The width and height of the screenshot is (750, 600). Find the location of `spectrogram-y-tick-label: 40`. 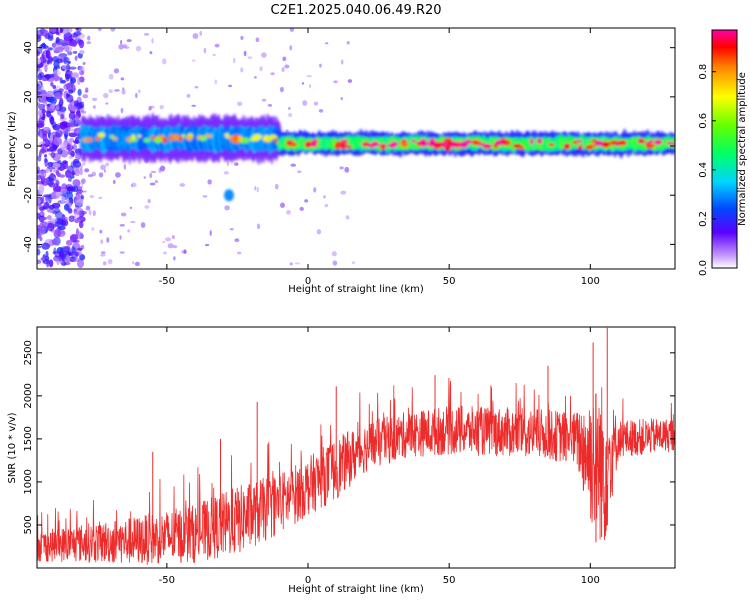

spectrogram-y-tick-label: 40 is located at coordinates (28, 47).